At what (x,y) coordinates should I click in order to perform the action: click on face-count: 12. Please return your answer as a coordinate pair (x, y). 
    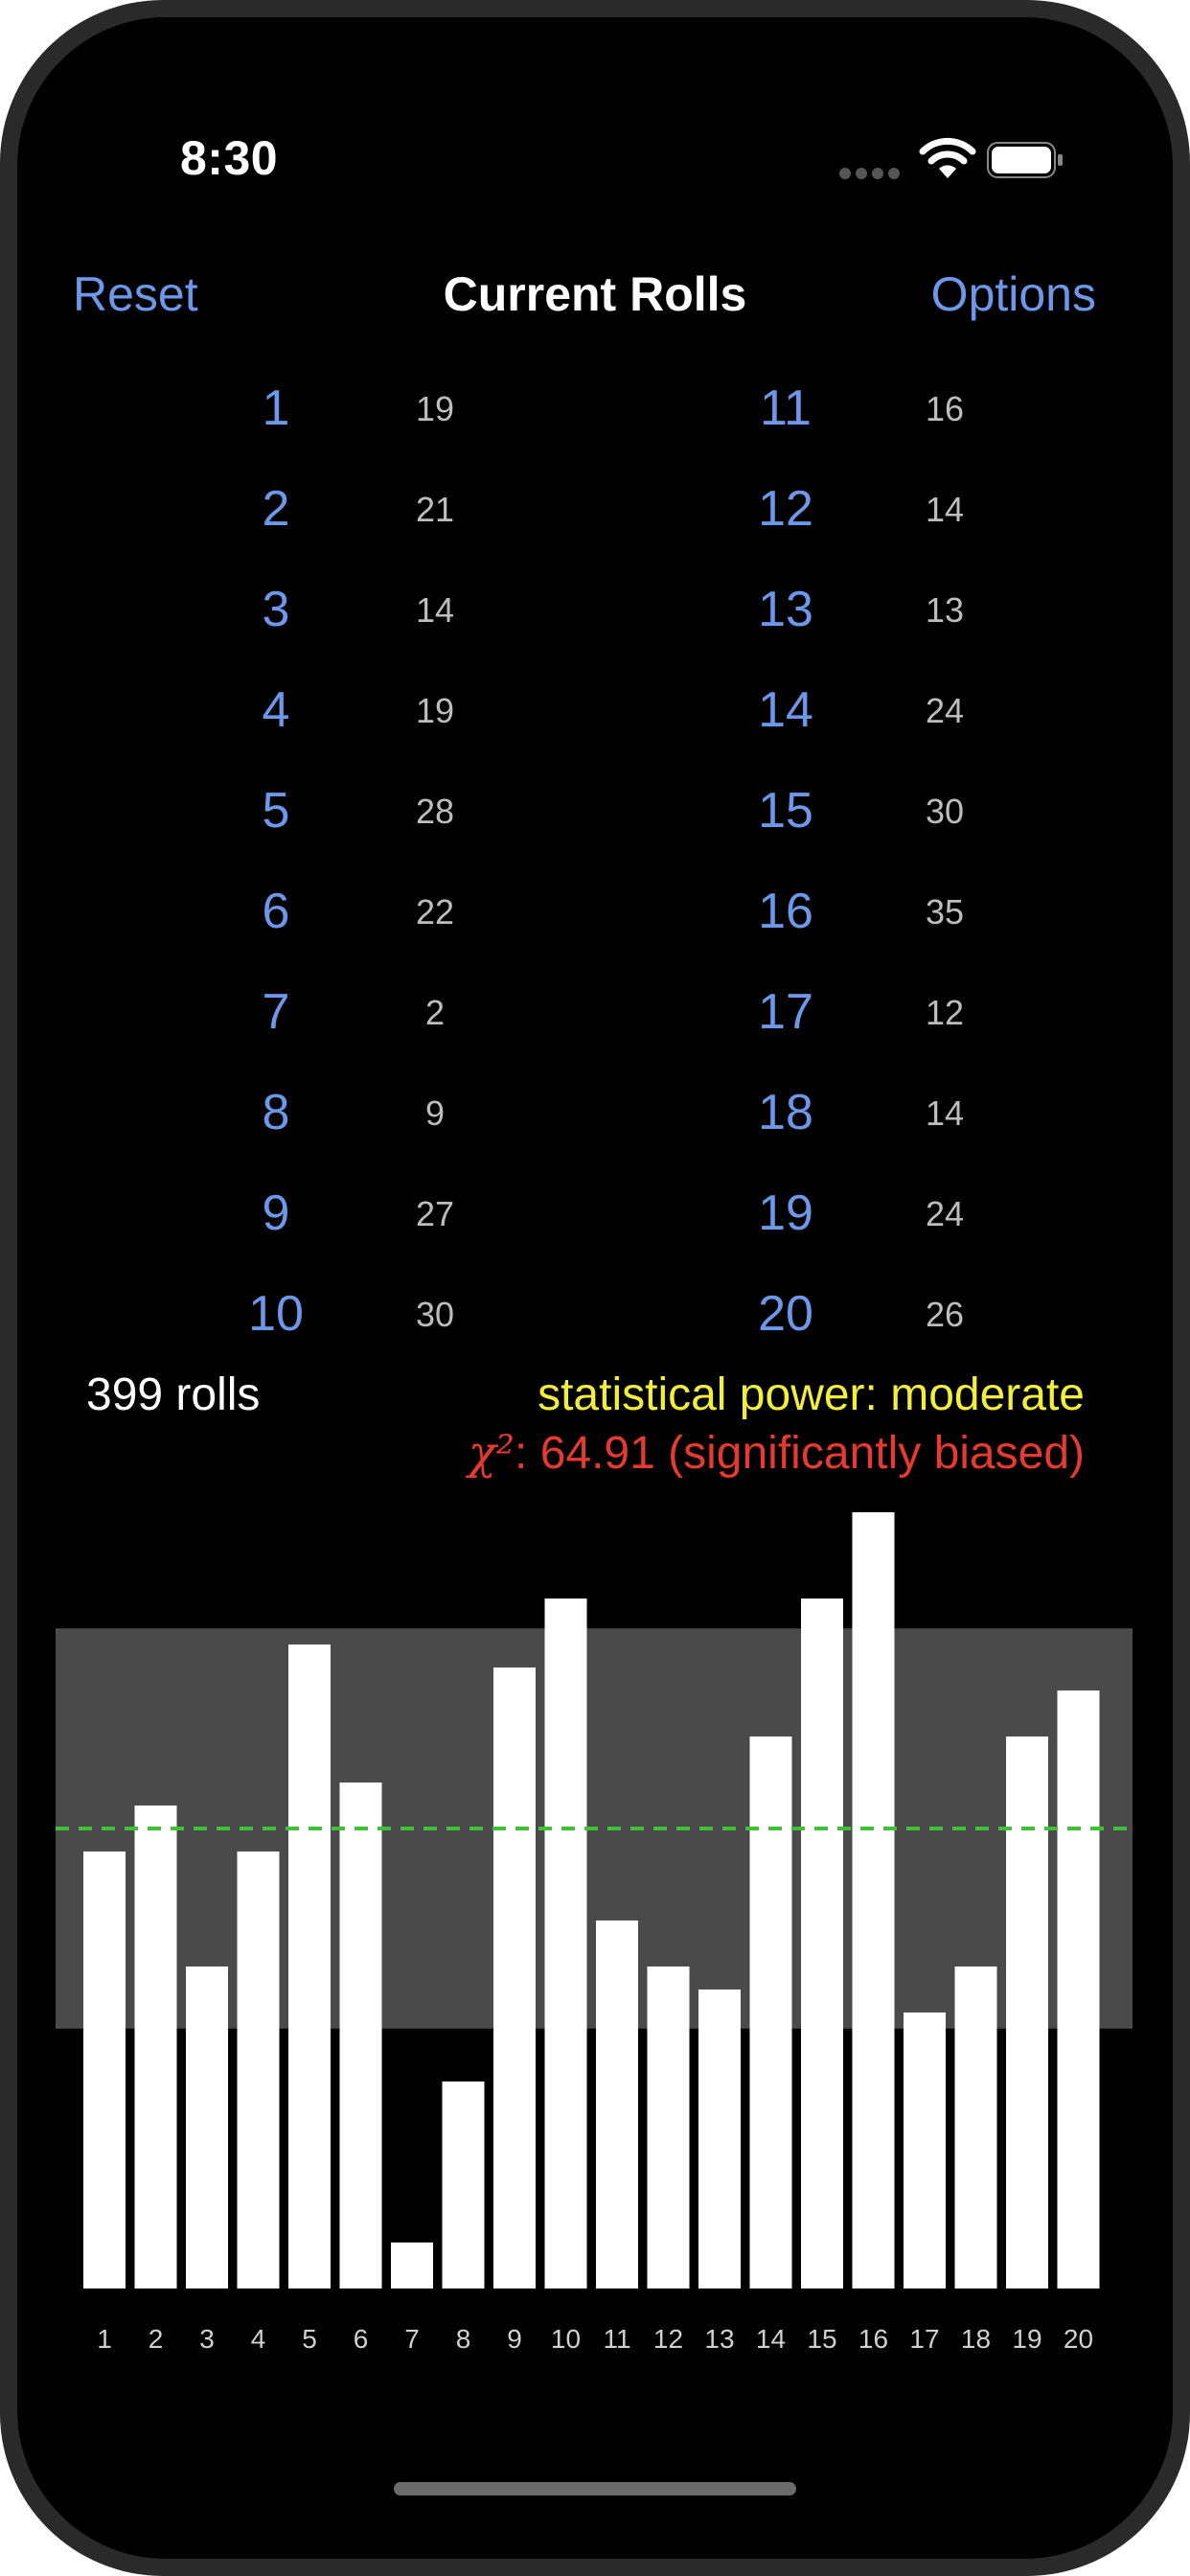
    Looking at the image, I should click on (945, 1012).